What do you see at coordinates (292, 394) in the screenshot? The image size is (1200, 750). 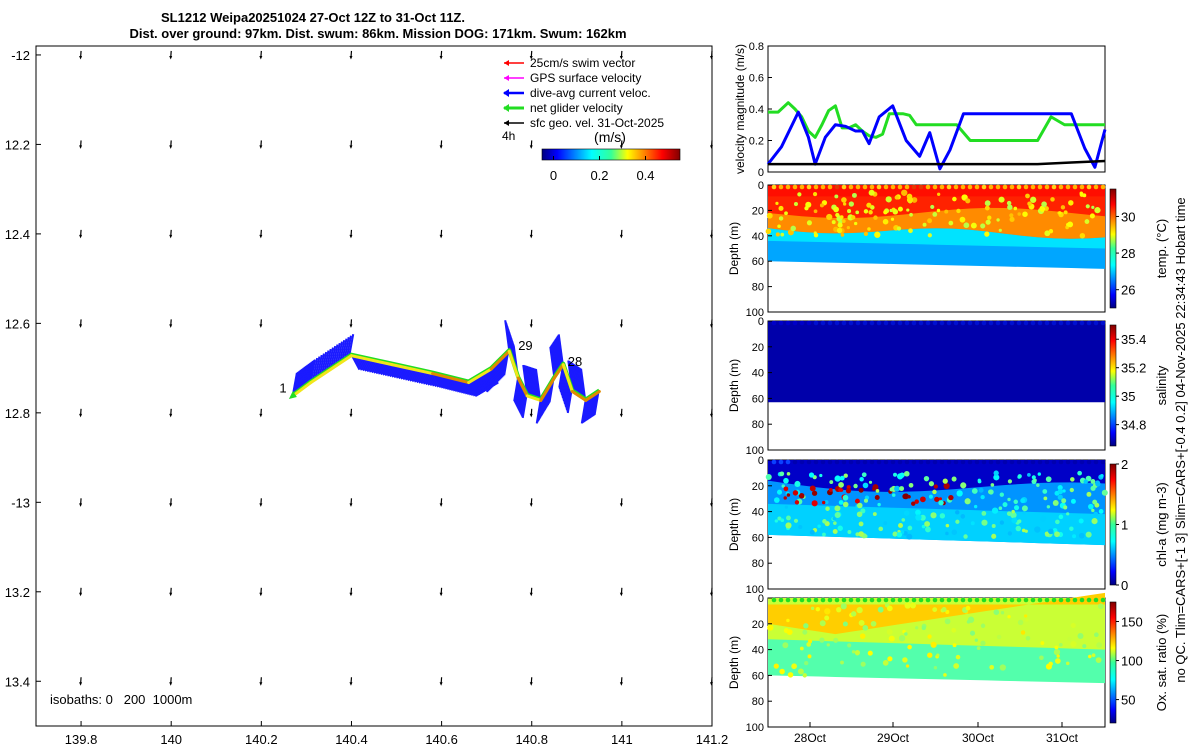 I see `track-start-arrow-icon` at bounding box center [292, 394].